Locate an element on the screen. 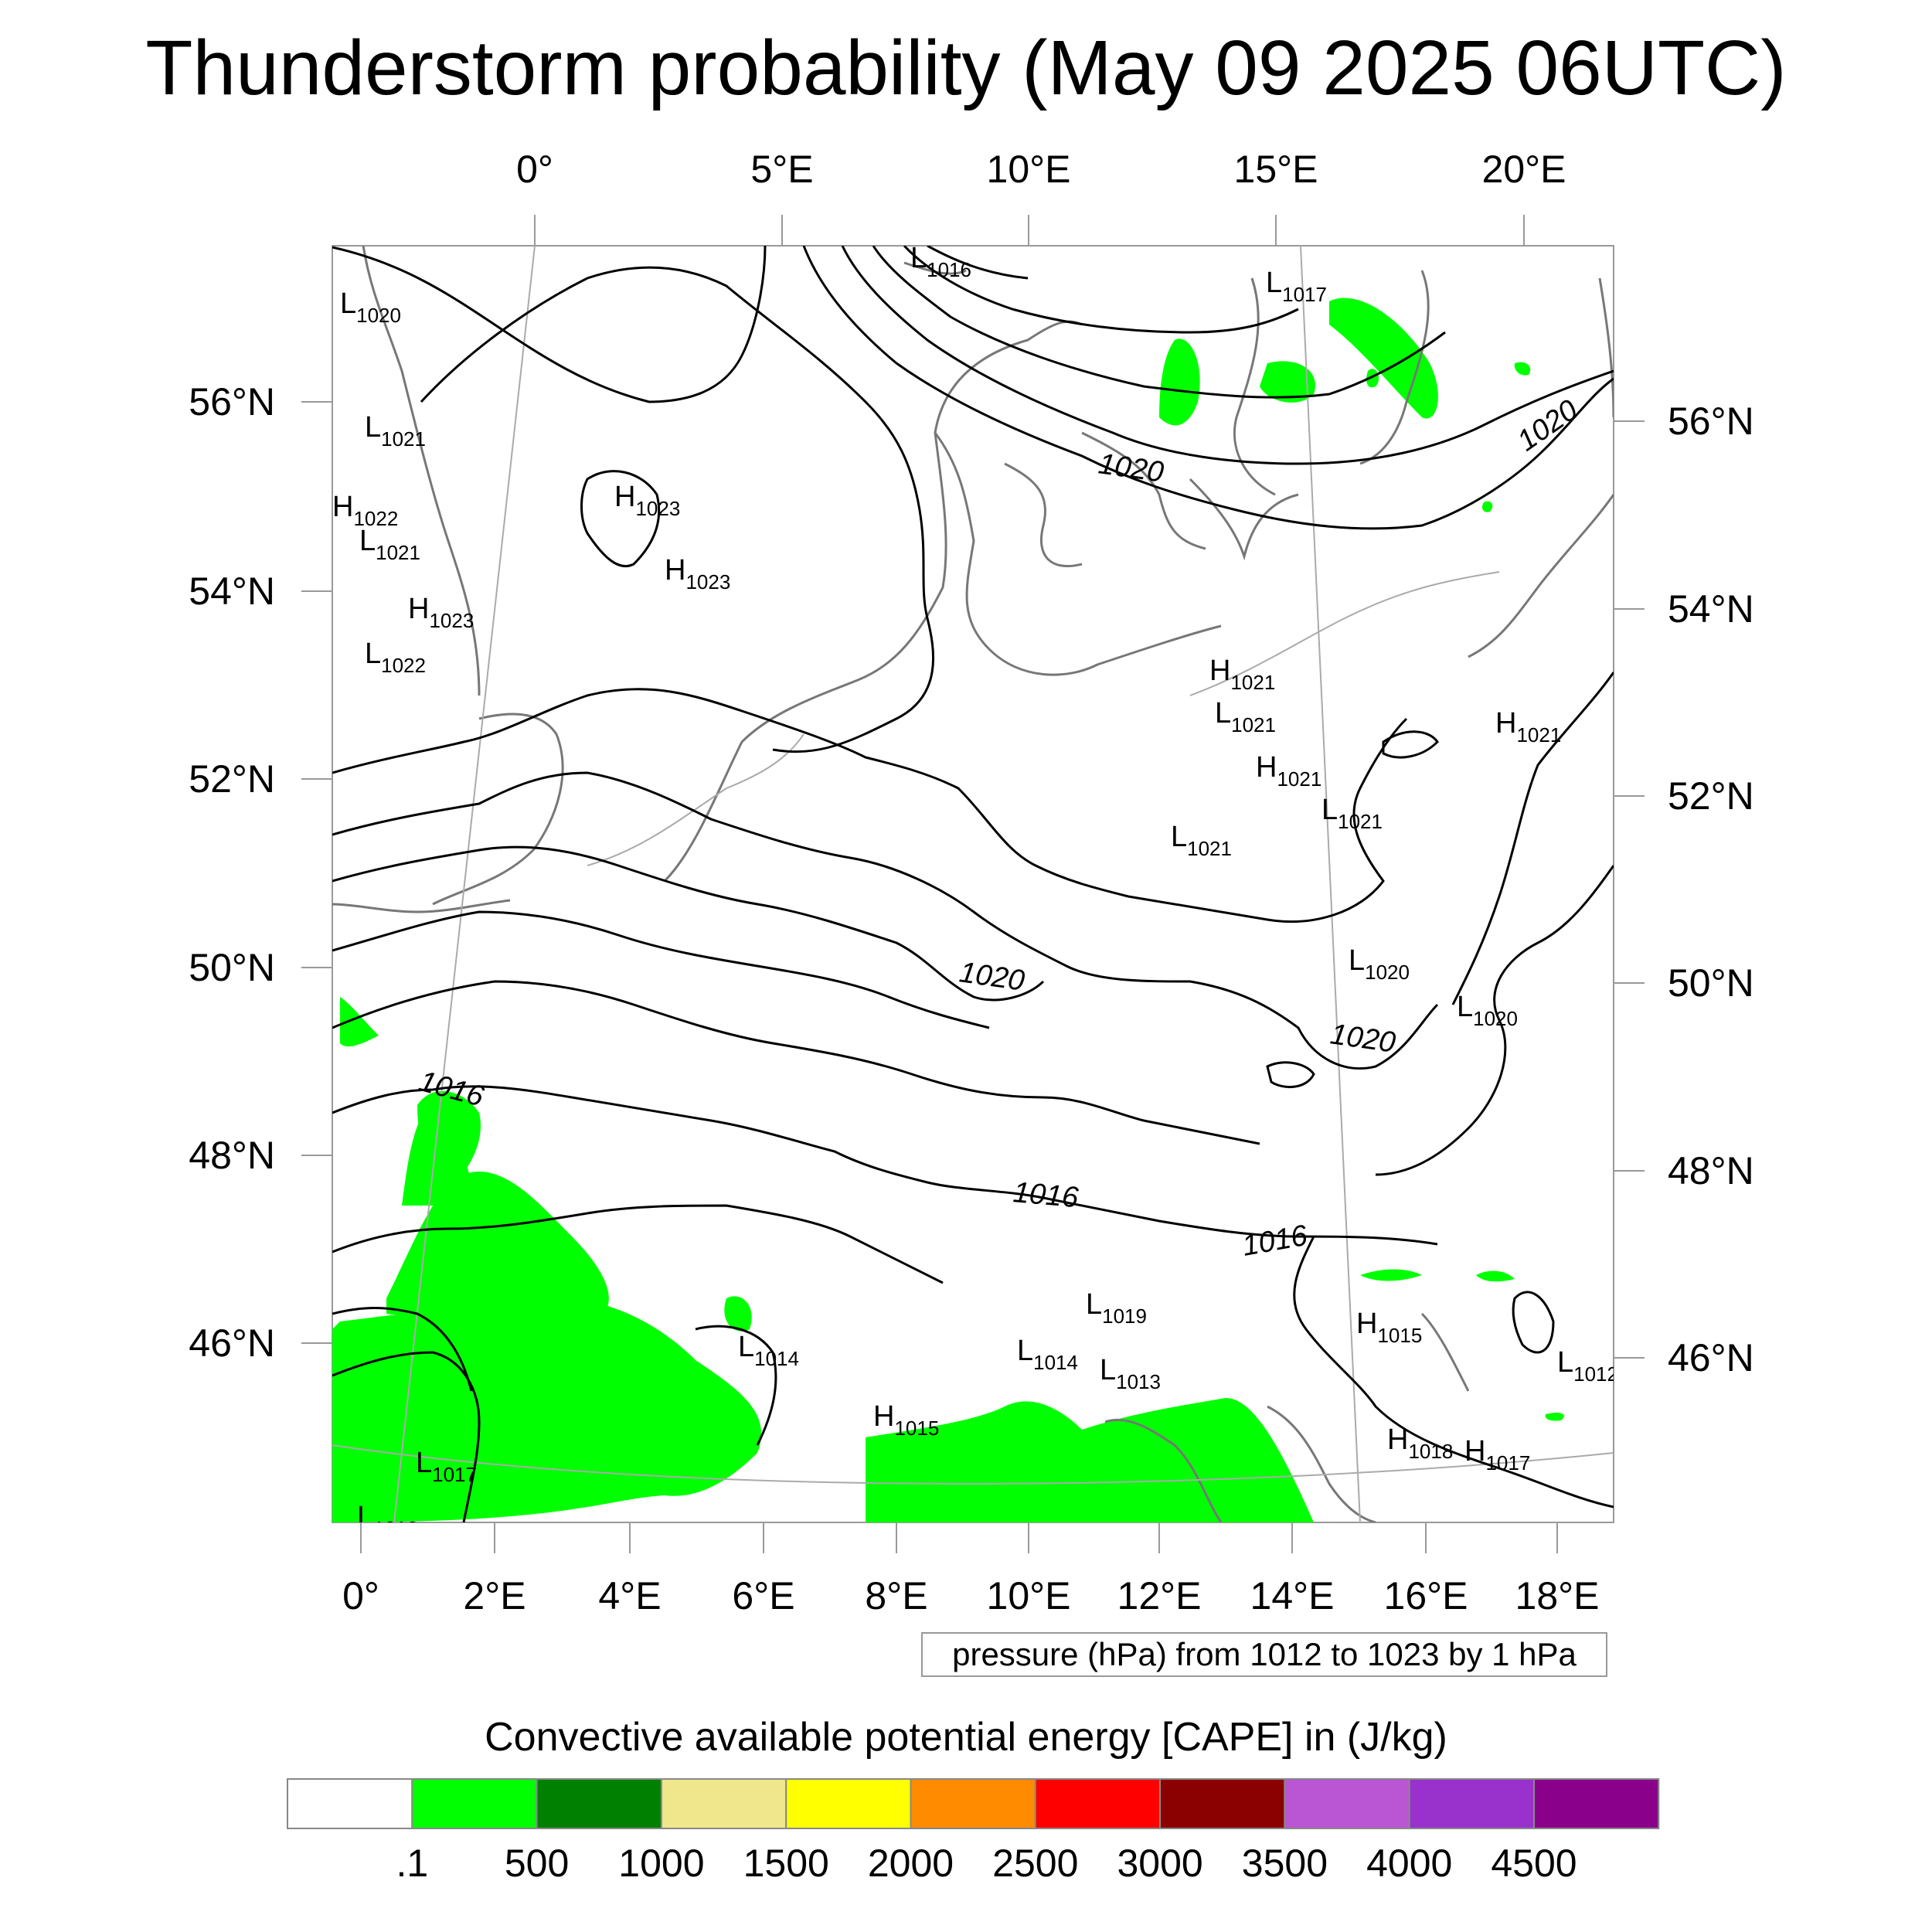 The image size is (1932, 1932). bottom-lon-label: 10°E is located at coordinates (1029, 1596).